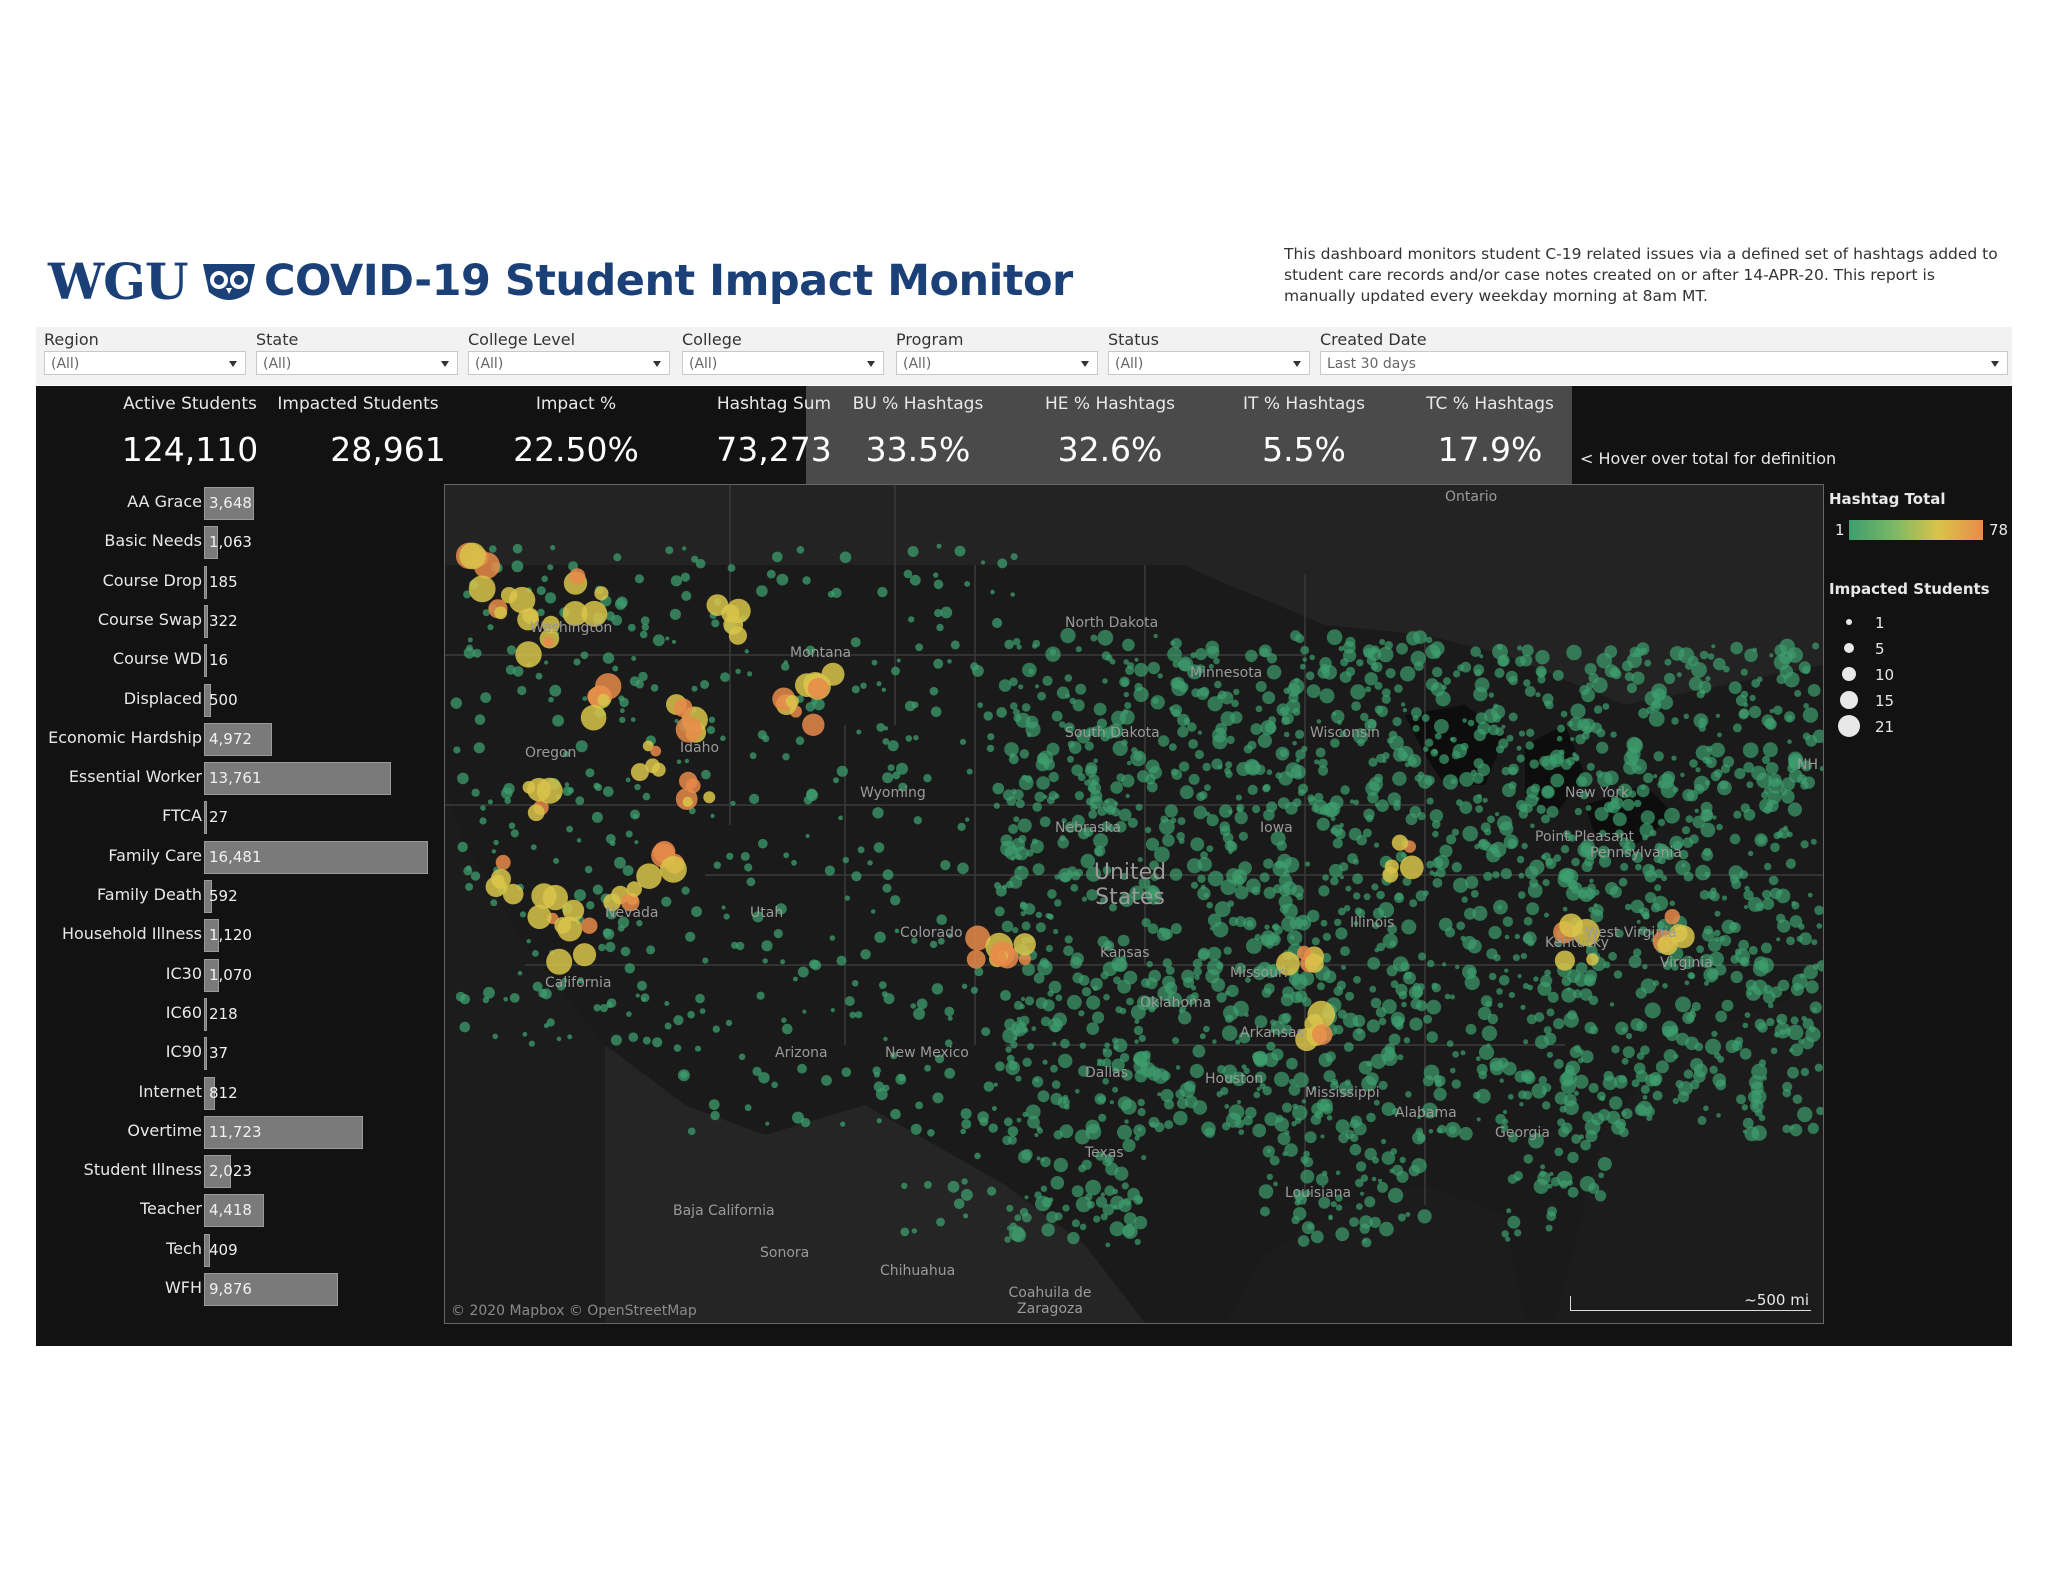 The image size is (2048, 1582). I want to click on bar-row: AA Grace 3,648, so click(241, 503).